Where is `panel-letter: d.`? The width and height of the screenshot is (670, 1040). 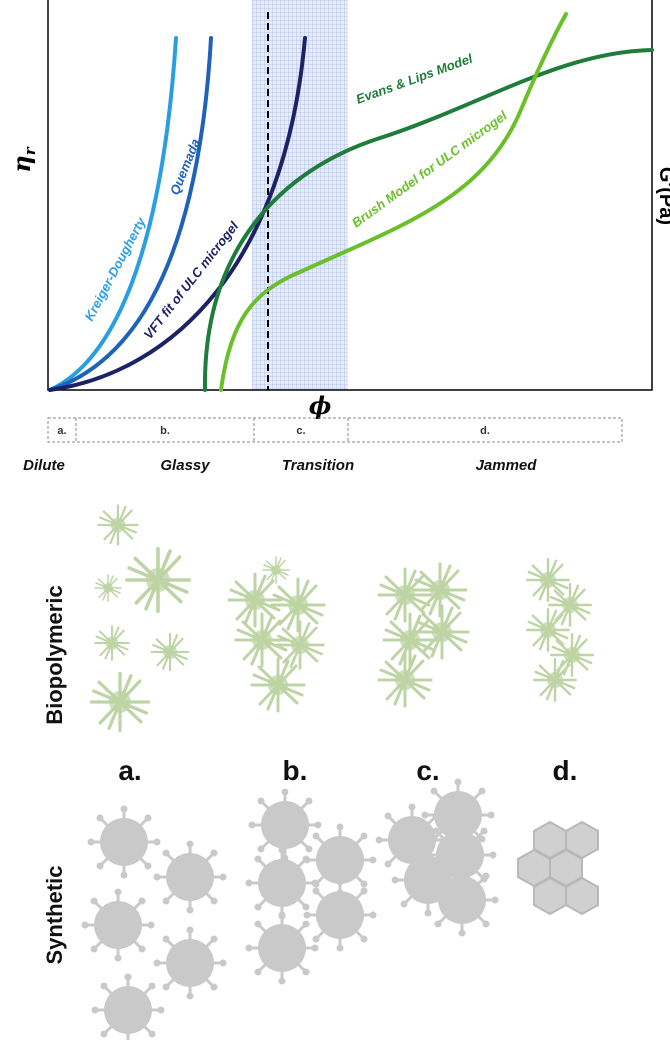
panel-letter: d. is located at coordinates (565, 770).